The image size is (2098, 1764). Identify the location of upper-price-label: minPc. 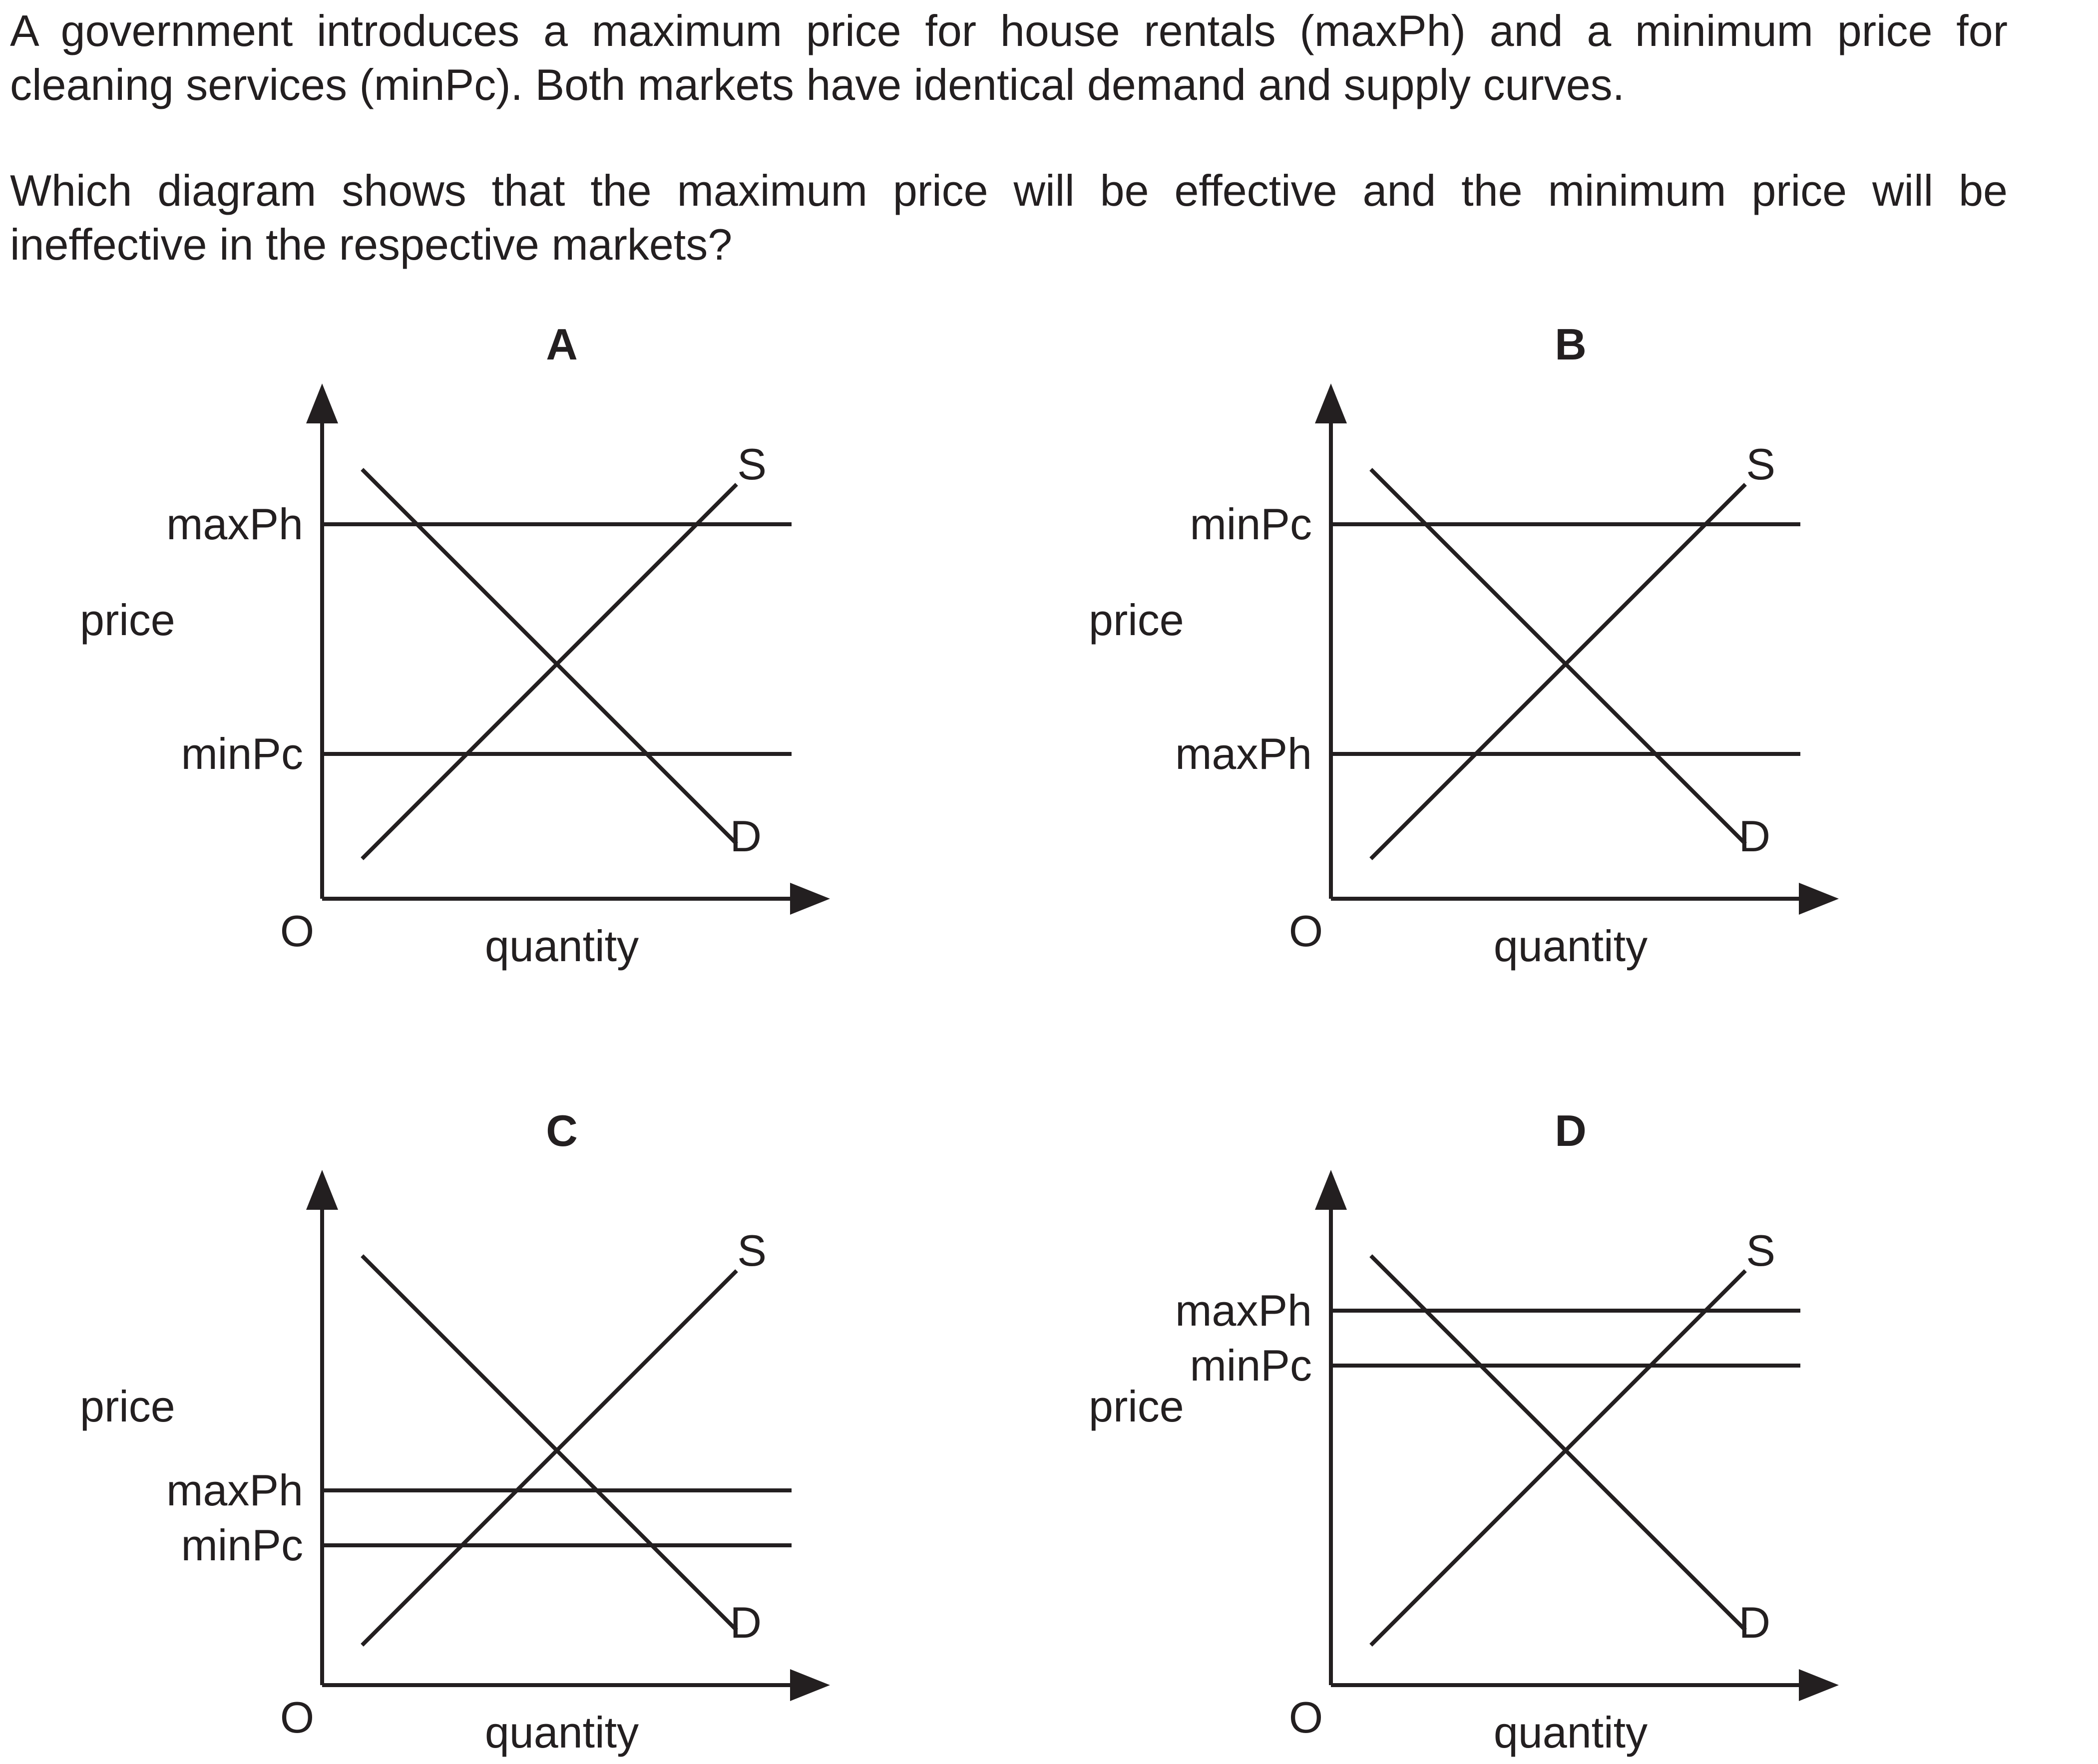
(1251, 524).